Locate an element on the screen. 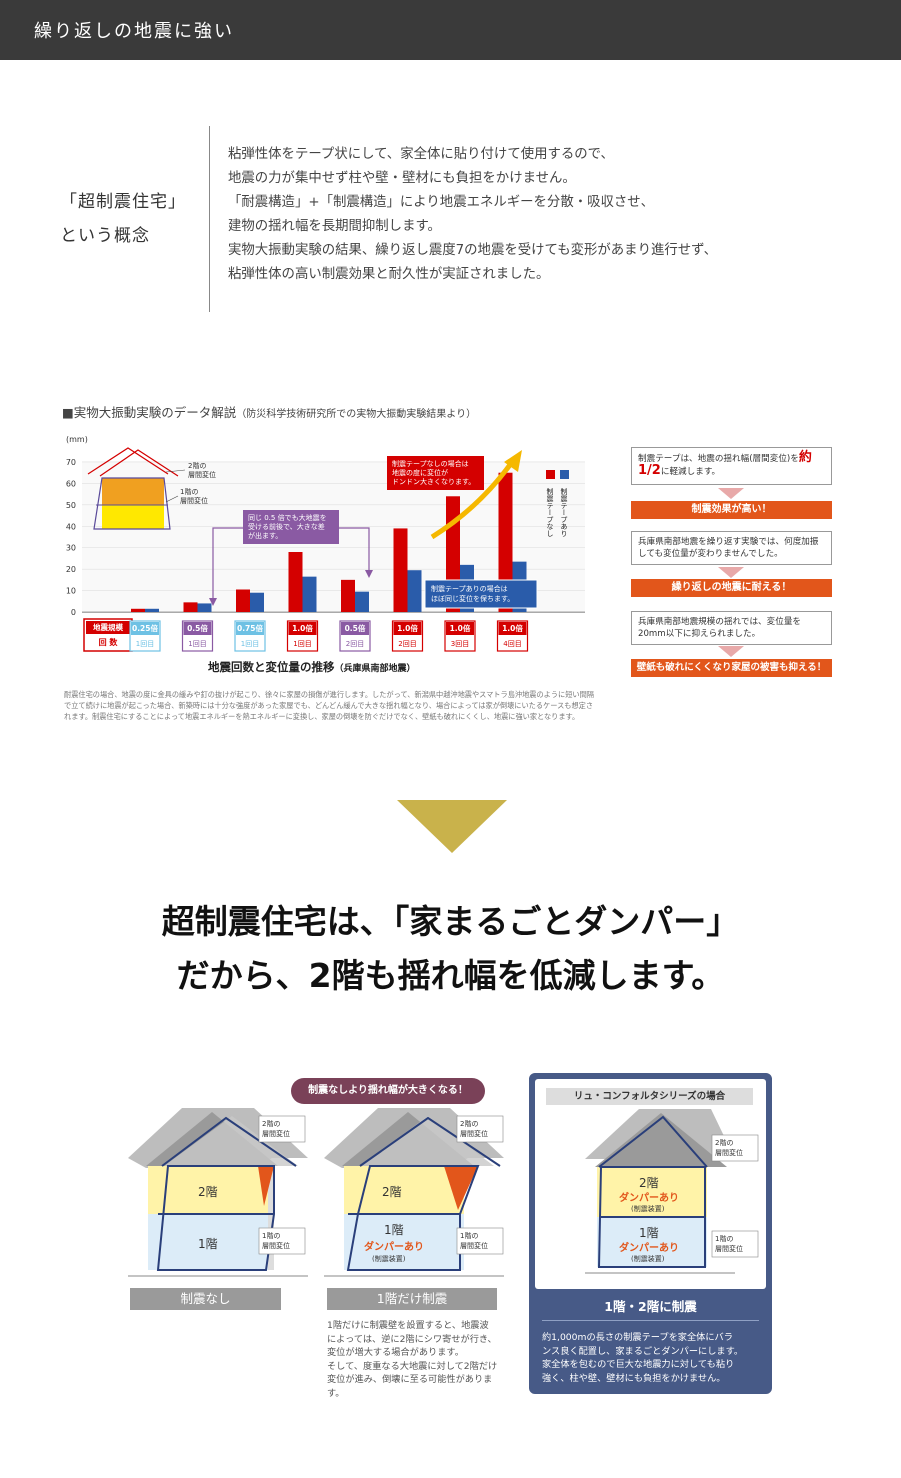 The height and width of the screenshot is (1478, 901). ryu-panel-header: リュ・コンフォルタシリーズの場合 is located at coordinates (649, 1096).